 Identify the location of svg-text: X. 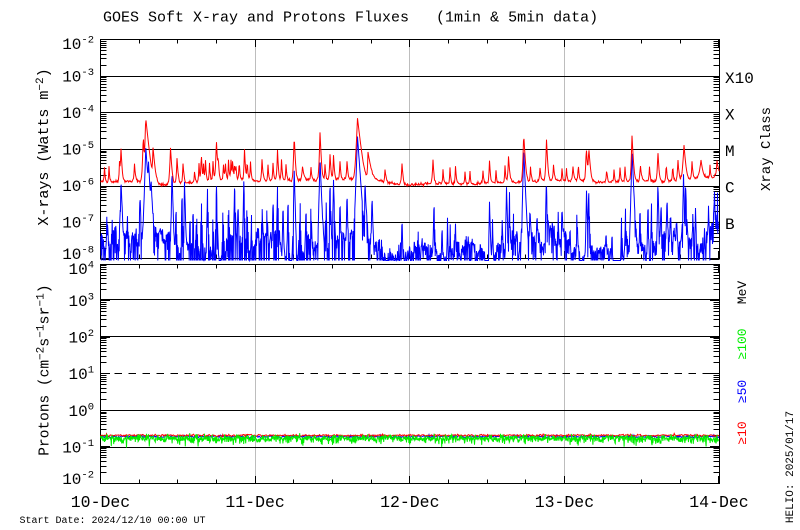
(730, 115).